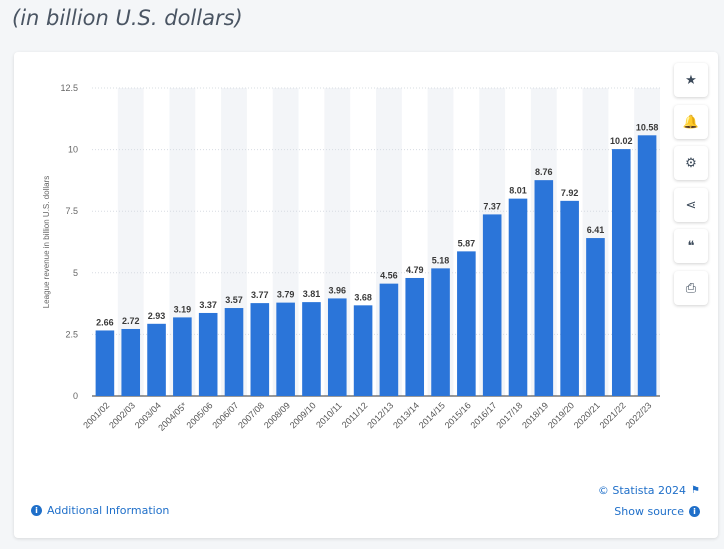 This screenshot has width=724, height=549. Describe the element at coordinates (561, 415) in the screenshot. I see `x-tick-label: 2019/20` at that location.